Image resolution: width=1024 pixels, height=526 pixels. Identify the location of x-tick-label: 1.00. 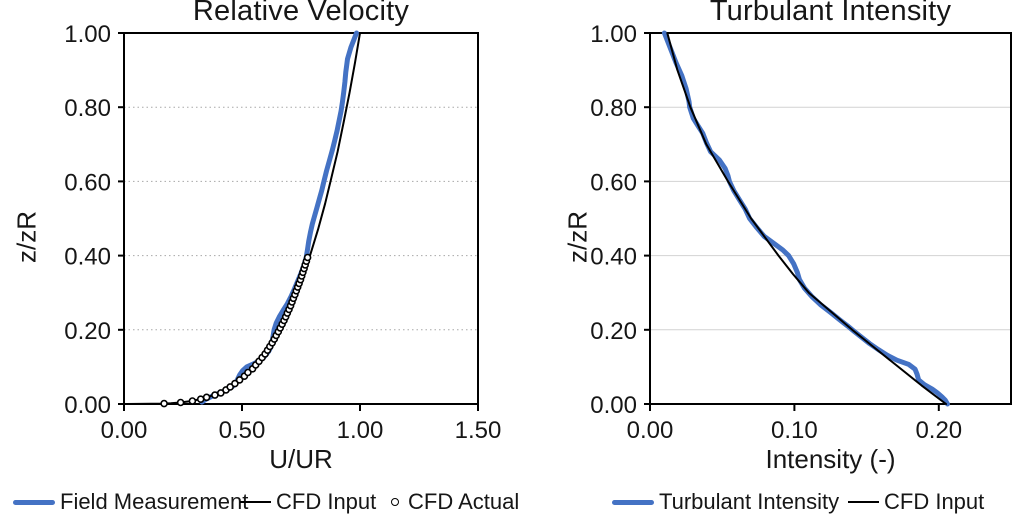
(360, 430).